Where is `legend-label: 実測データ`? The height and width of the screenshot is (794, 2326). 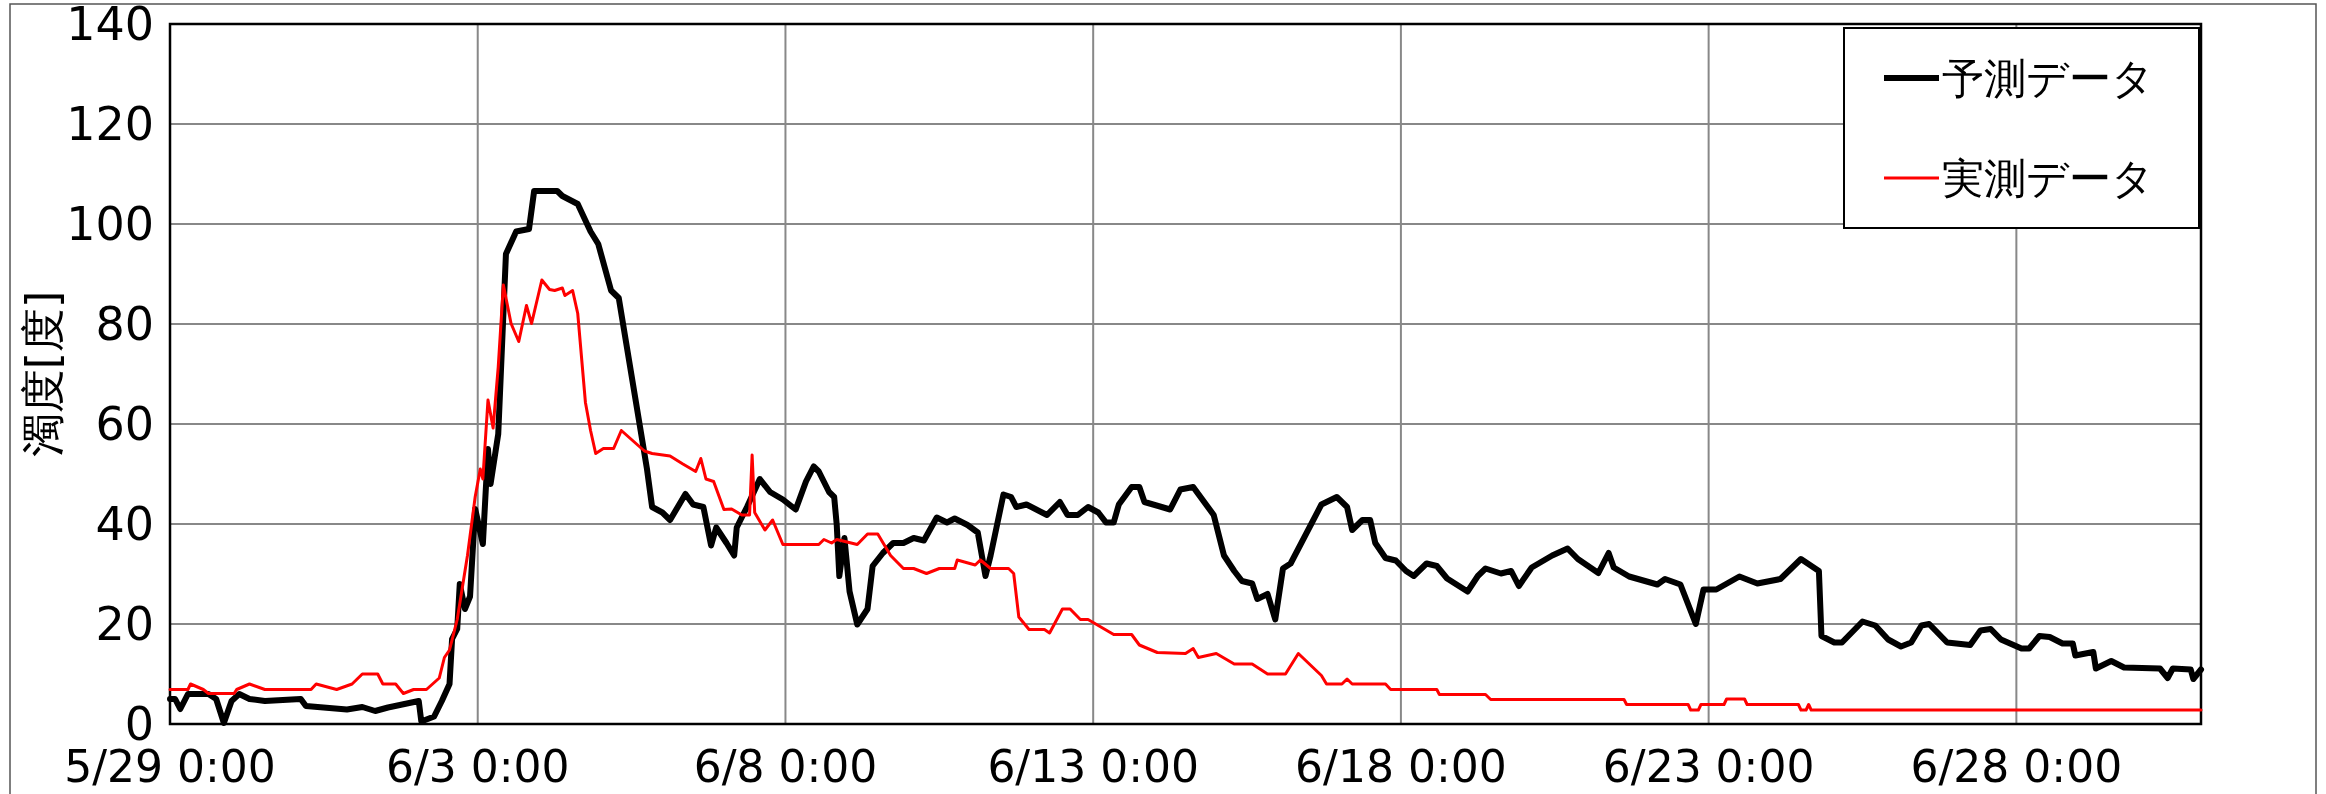
legend-label: 実測データ is located at coordinates (2048, 178).